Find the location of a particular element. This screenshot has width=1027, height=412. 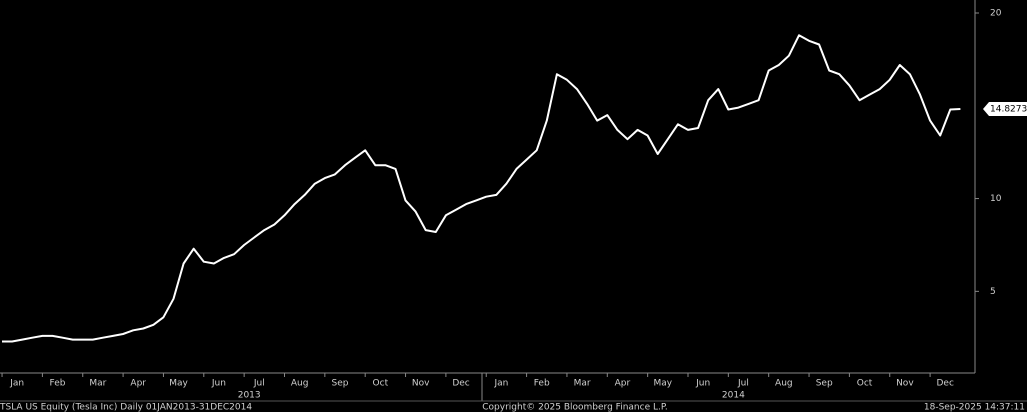

last-value-label: 14.8273 is located at coordinates (1008, 109).